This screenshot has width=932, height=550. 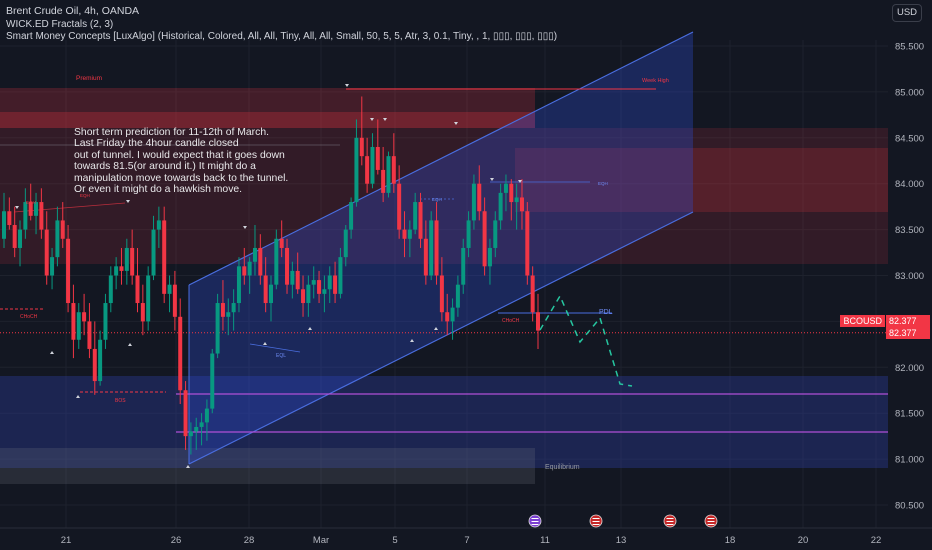 What do you see at coordinates (907, 13) in the screenshot?
I see `currency-button: USD` at bounding box center [907, 13].